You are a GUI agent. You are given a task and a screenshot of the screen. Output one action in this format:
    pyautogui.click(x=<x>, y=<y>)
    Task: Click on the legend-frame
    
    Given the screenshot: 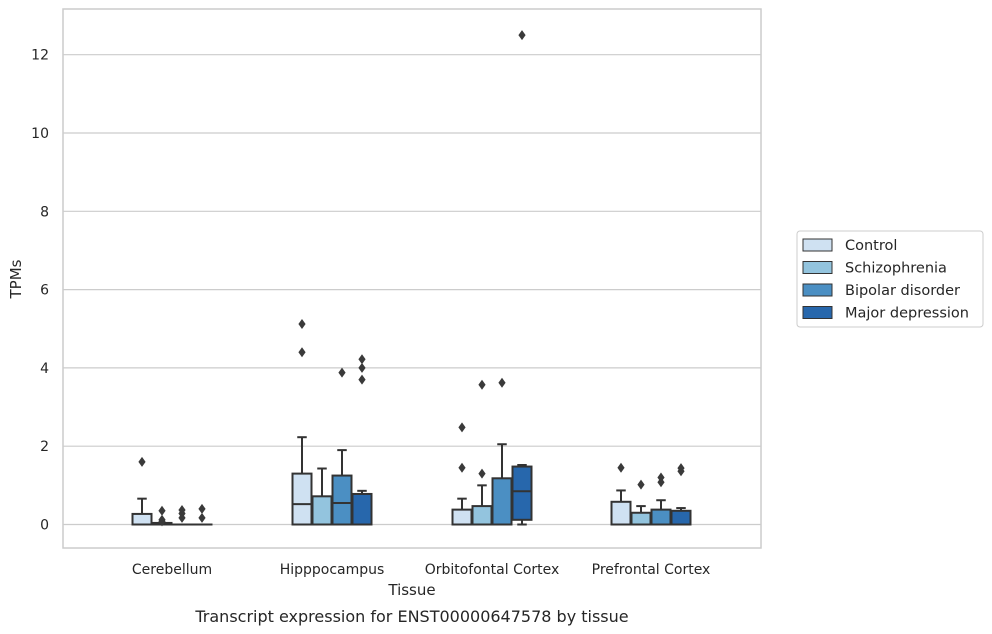 What is the action you would take?
    pyautogui.click(x=890, y=279)
    